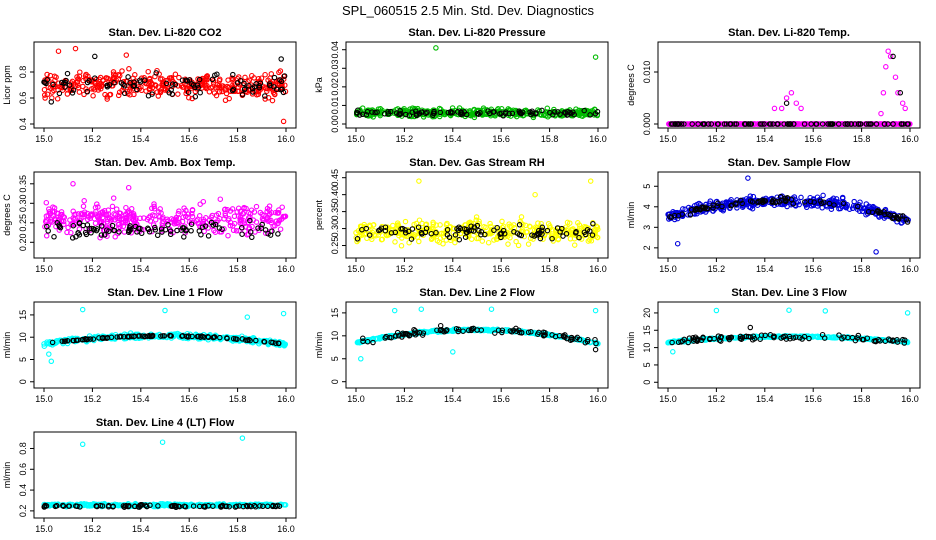 The height and width of the screenshot is (540, 936). Describe the element at coordinates (631, 215) in the screenshot. I see `y-axis-label: ml/min` at that location.